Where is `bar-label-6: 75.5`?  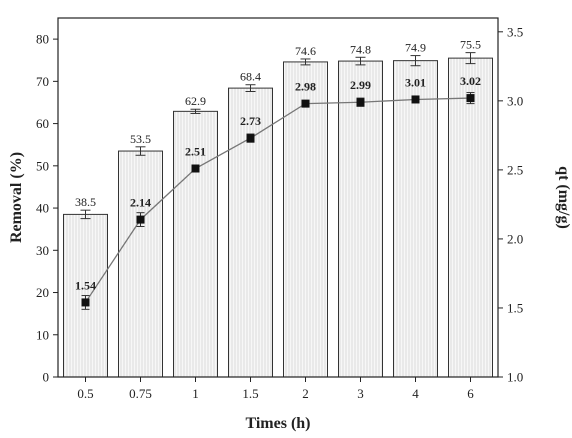
bar-label-6: 75.5 is located at coordinates (470, 45).